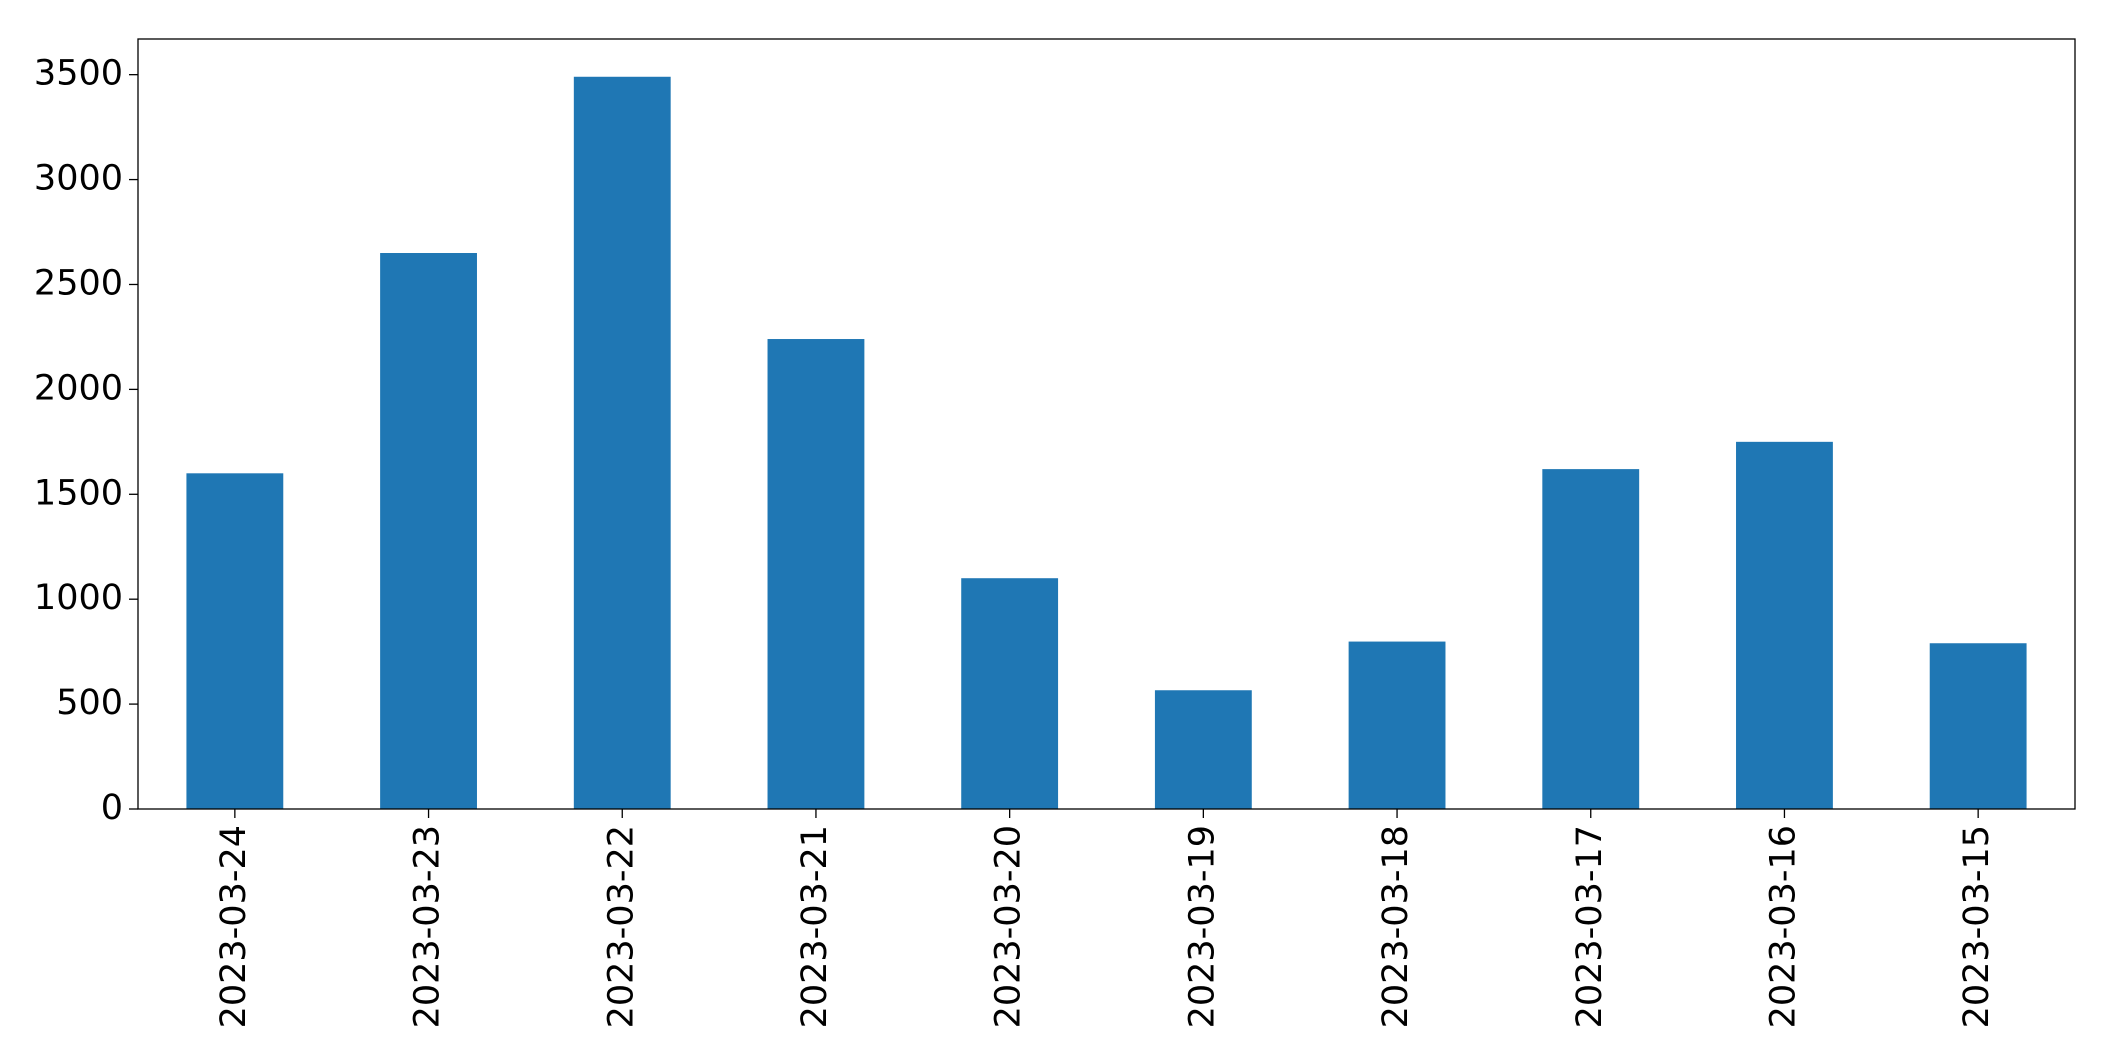 The image size is (2115, 1061). What do you see at coordinates (78, 388) in the screenshot?
I see `y-tick-label: 2000` at bounding box center [78, 388].